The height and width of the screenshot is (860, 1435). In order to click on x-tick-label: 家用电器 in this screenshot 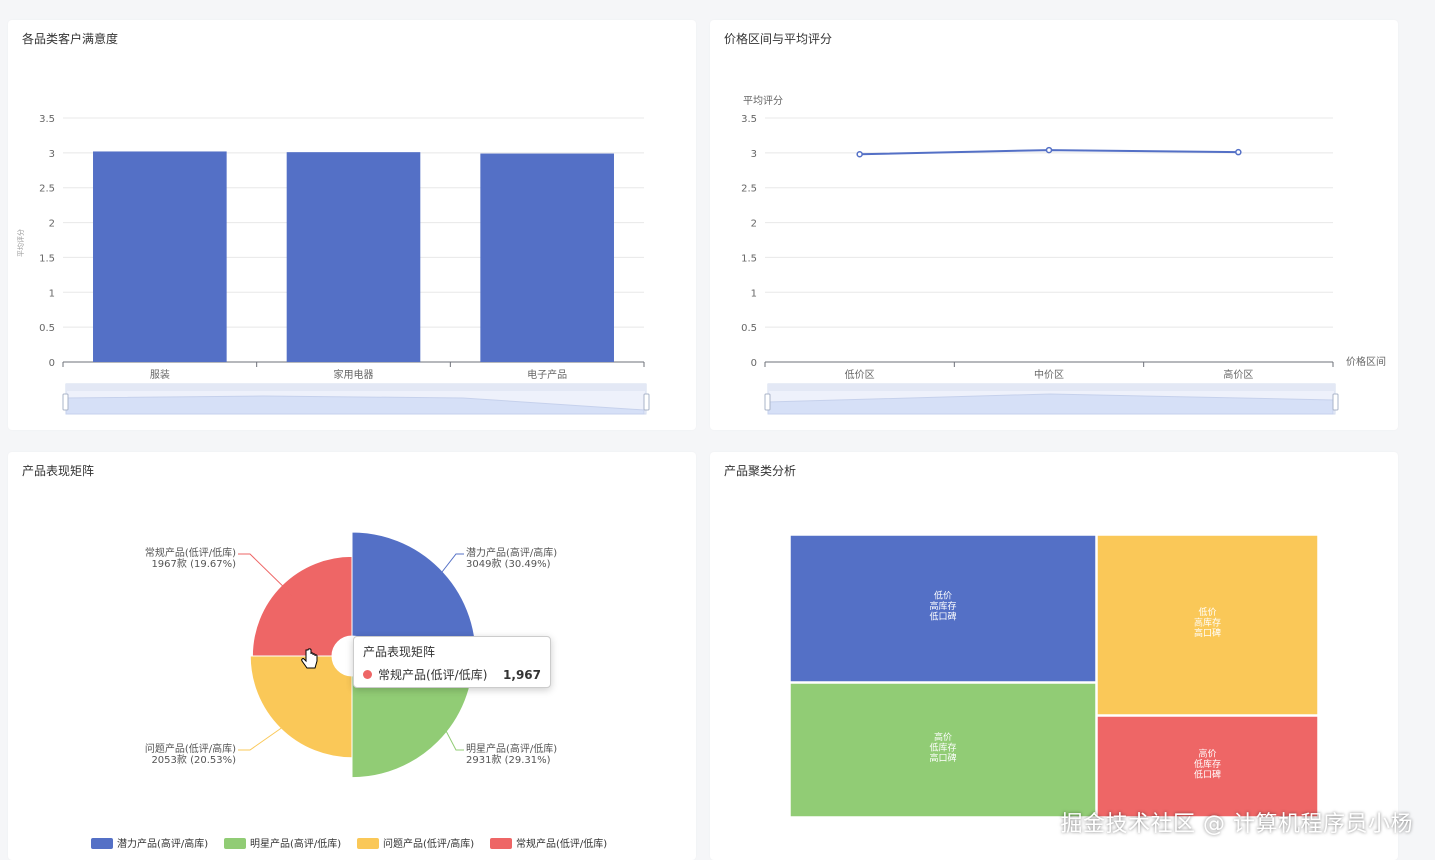, I will do `click(354, 374)`.